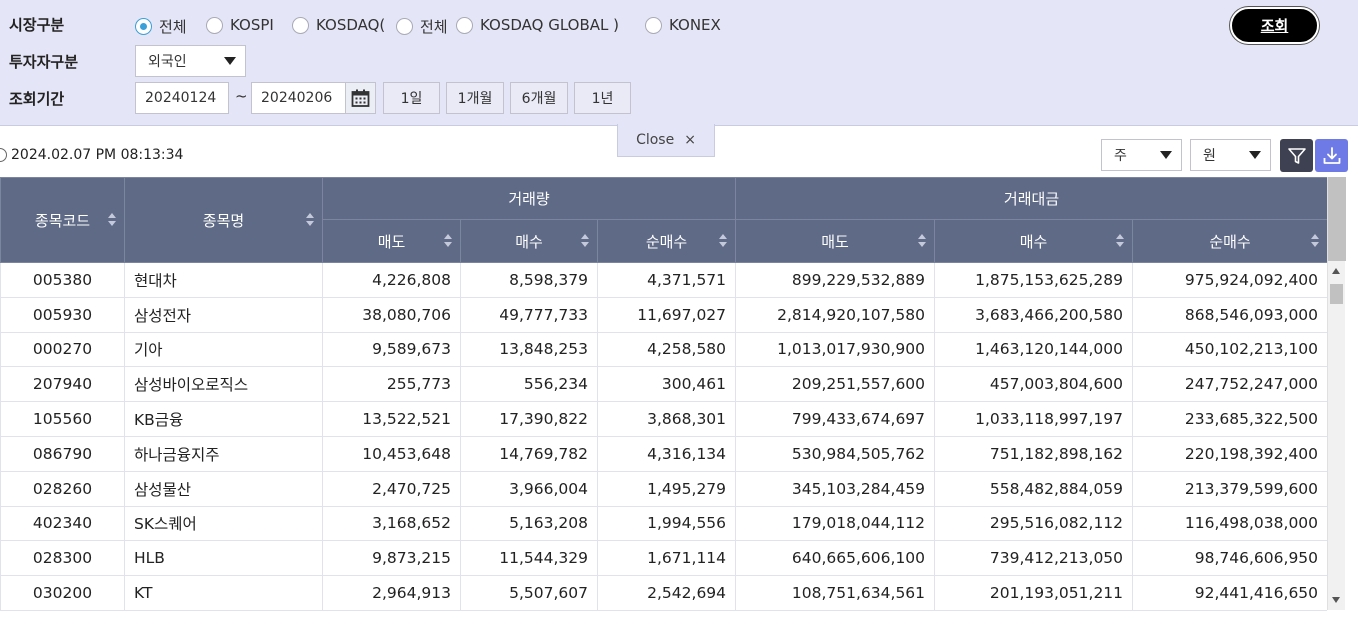 Image resolution: width=1358 pixels, height=625 pixels. Describe the element at coordinates (391, 488) in the screenshot. I see `cell-volume-sell: 2,470,725` at that location.